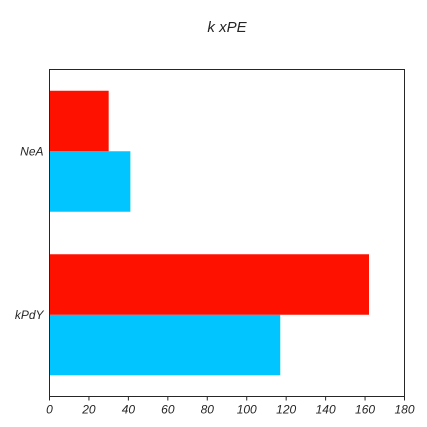 The width and height of the screenshot is (427, 427). I want to click on x-tick-label-0: 0, so click(49, 410).